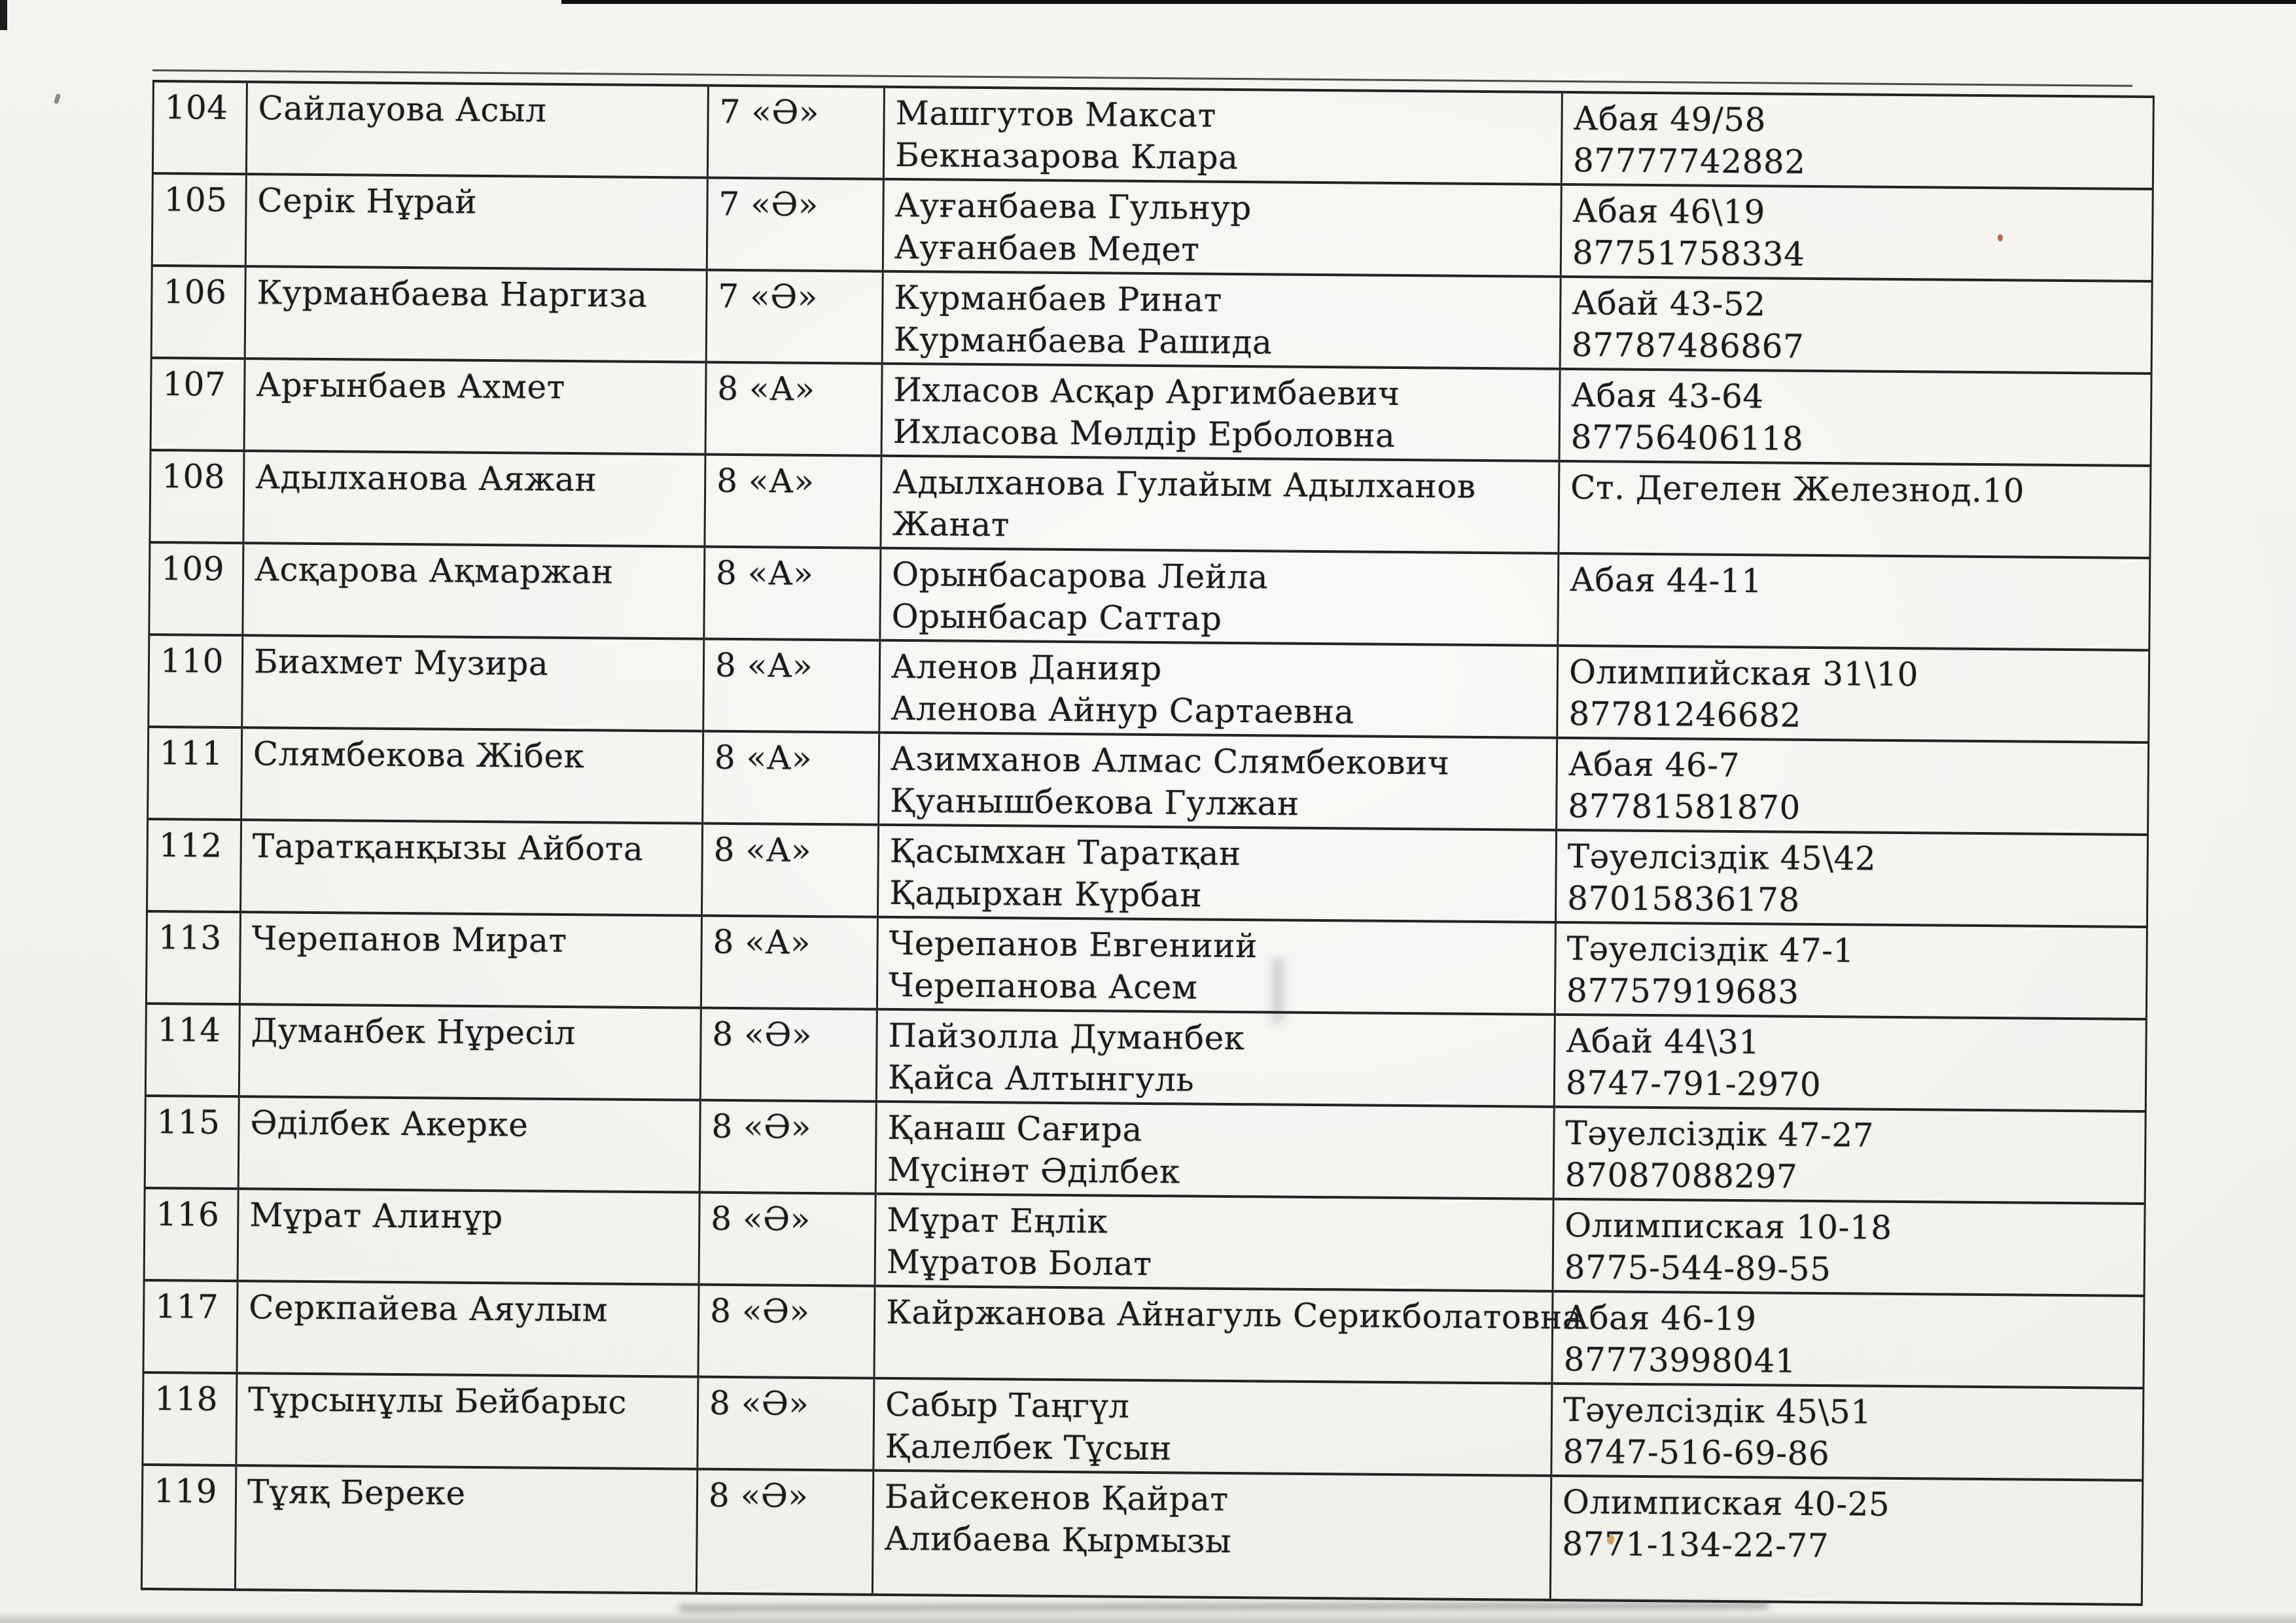 This screenshot has width=2296, height=1623. What do you see at coordinates (192, 569) in the screenshot?
I see `row-number-text: 109` at bounding box center [192, 569].